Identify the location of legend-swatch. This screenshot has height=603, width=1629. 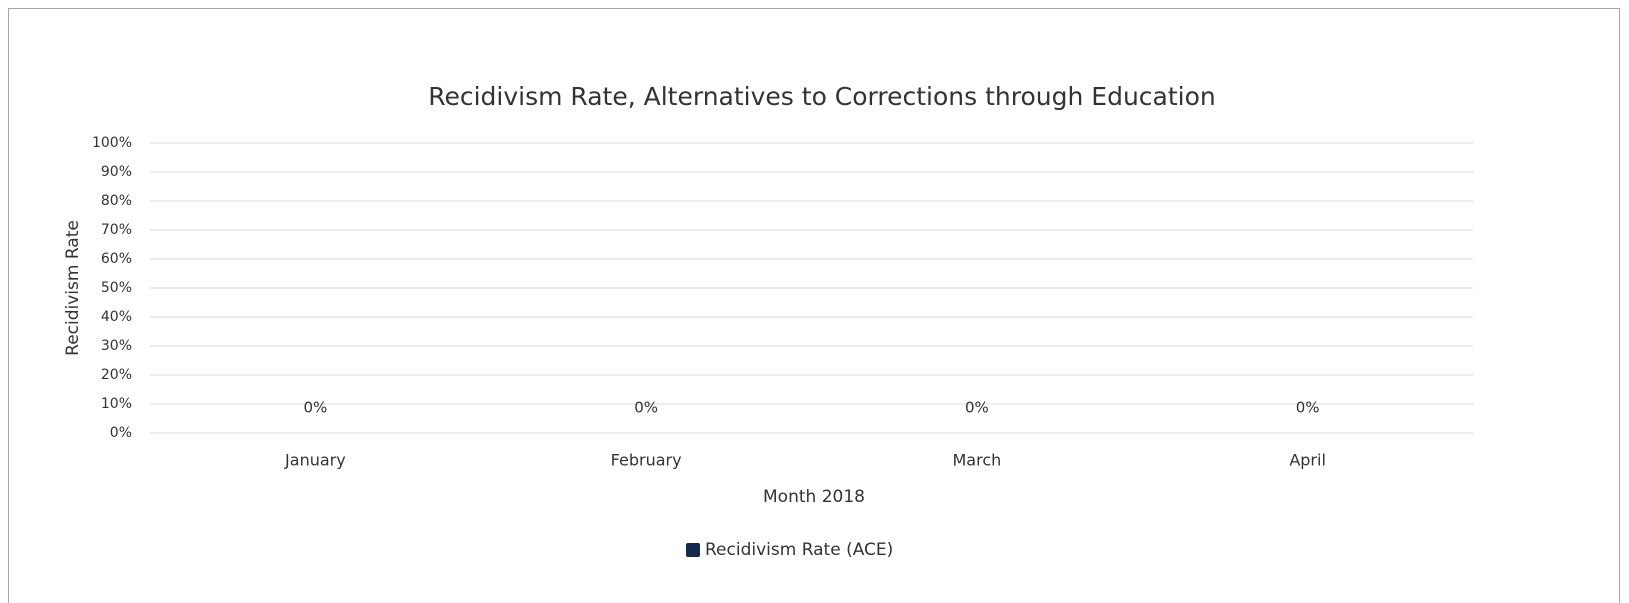
(693, 550).